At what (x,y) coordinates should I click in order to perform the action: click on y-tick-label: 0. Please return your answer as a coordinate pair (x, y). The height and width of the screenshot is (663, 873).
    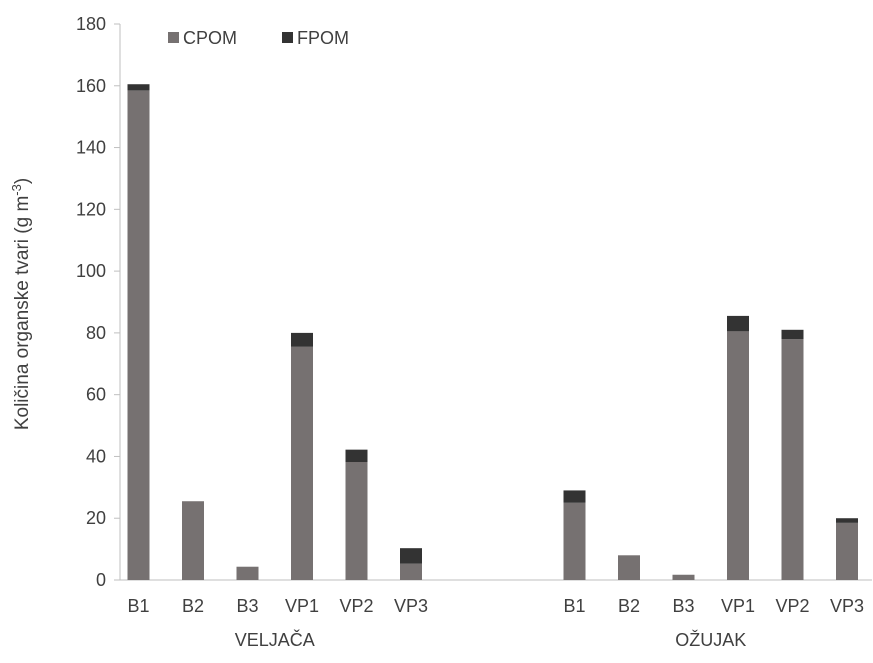
    Looking at the image, I should click on (101, 580).